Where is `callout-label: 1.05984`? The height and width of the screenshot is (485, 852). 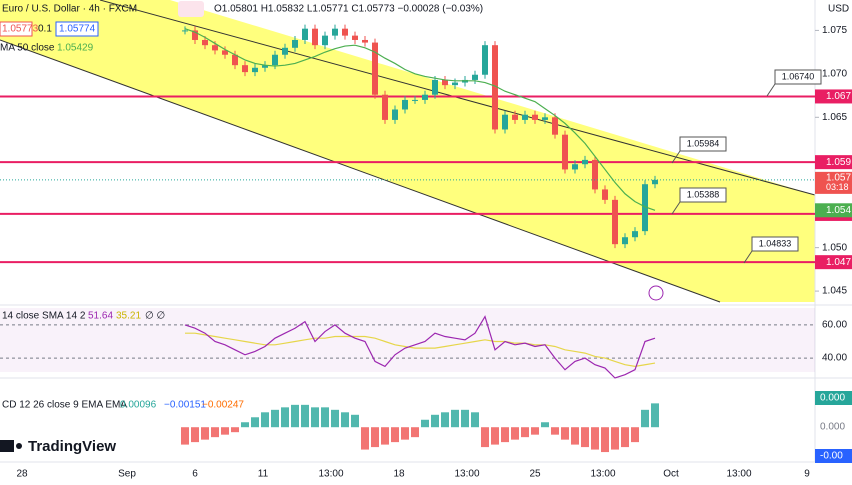
callout-label: 1.05984 is located at coordinates (703, 143).